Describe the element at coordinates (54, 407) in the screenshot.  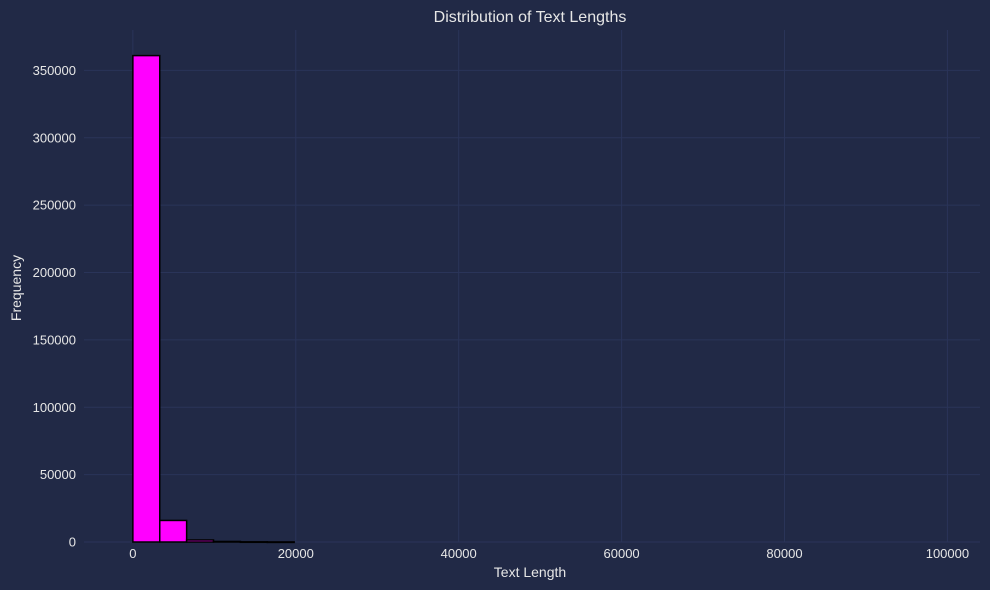
I see `y-tick-label: 100000` at that location.